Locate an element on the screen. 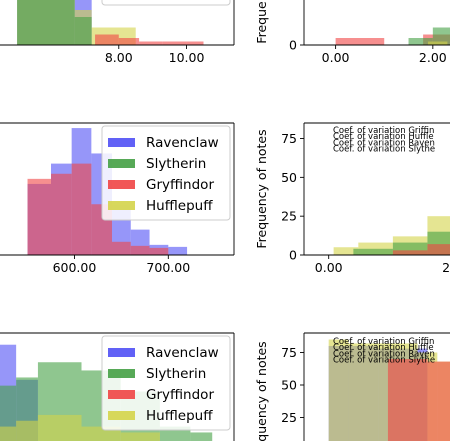 The image size is (450, 441). x-tick-label: 600.00 is located at coordinates (75, 267).